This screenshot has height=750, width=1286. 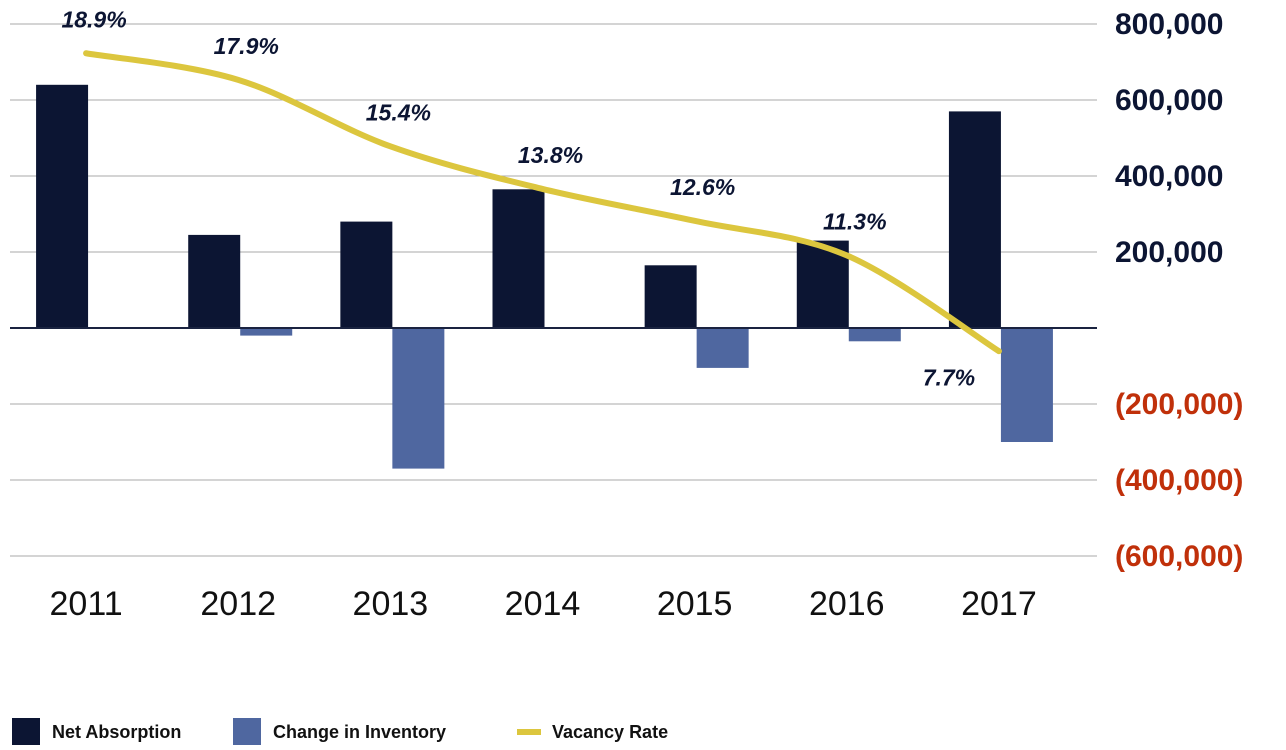 I want to click on legend-label: Net Absorption, so click(x=116, y=732).